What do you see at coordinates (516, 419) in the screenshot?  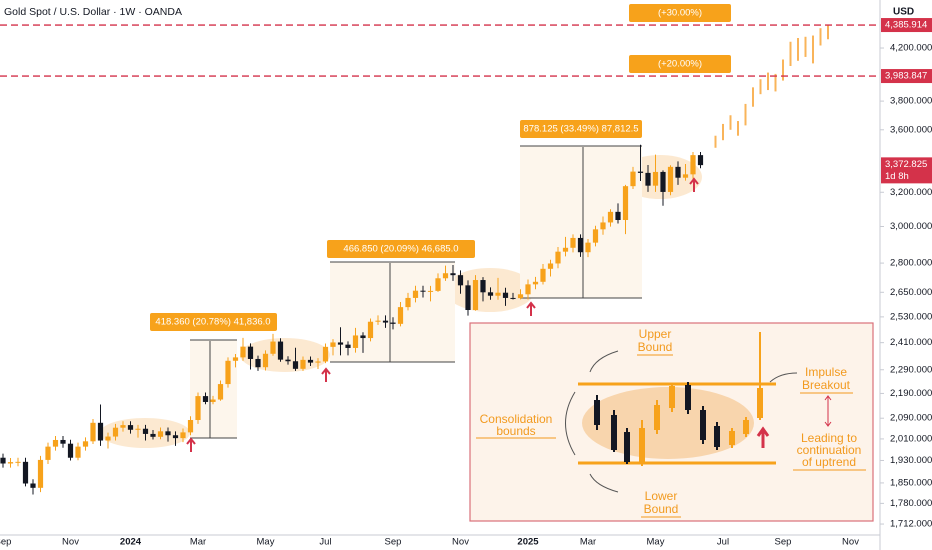 I see `inset-text: Consolidation` at bounding box center [516, 419].